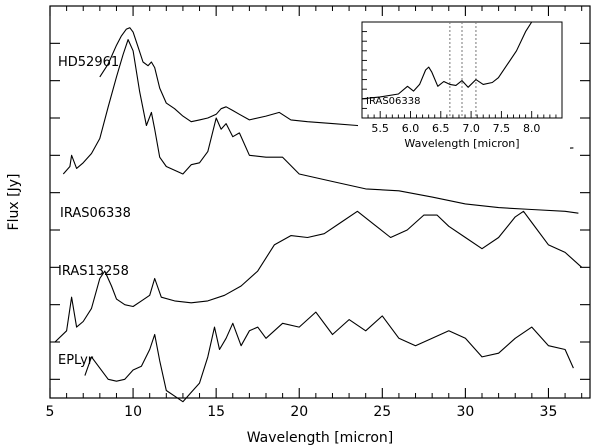 The image size is (600, 447). Describe the element at coordinates (382, 412) in the screenshot. I see `x-tick-label: 25` at that location.